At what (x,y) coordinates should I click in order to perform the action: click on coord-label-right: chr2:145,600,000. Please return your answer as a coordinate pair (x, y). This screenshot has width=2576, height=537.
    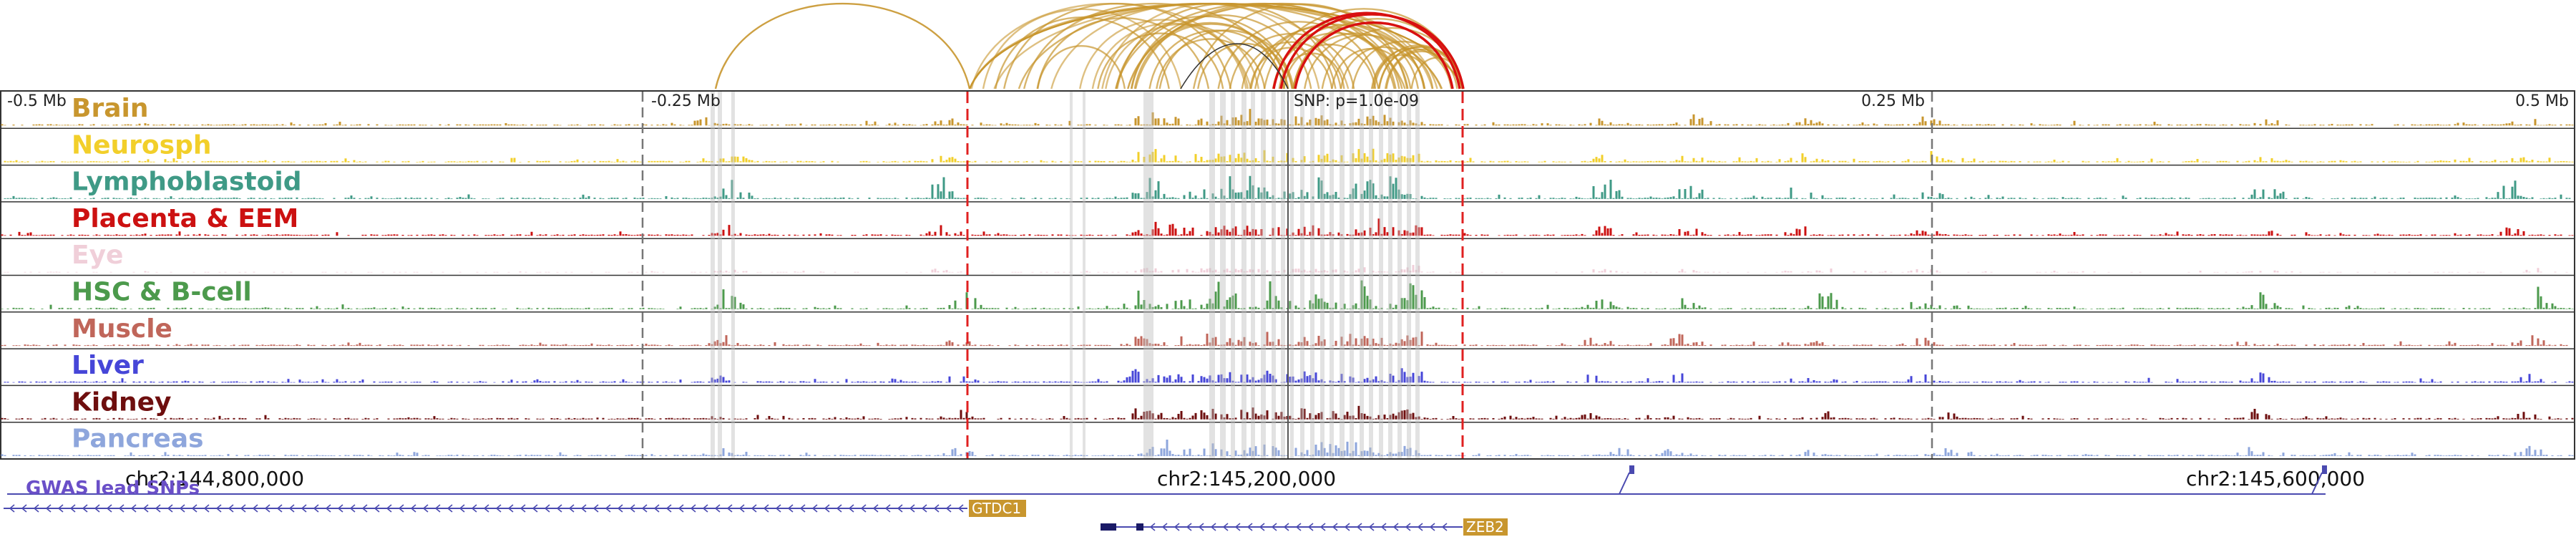
    Looking at the image, I should click on (2275, 478).